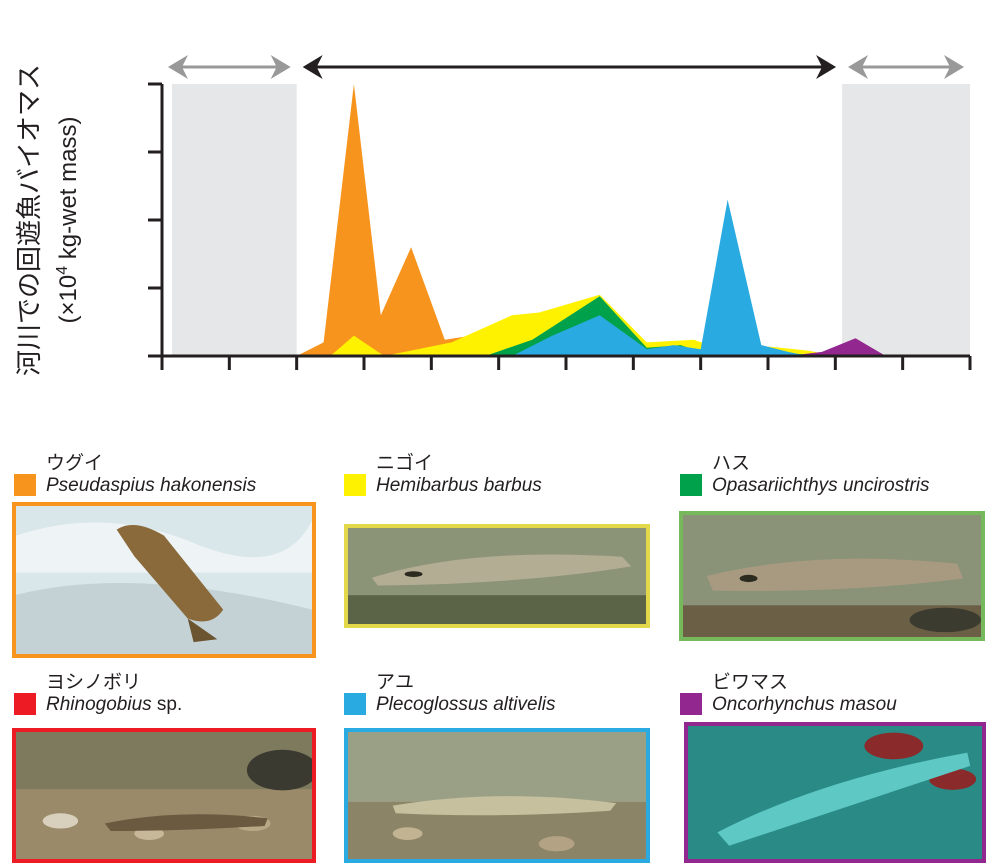  Describe the element at coordinates (497, 795) in the screenshot. I see `ayu-fish-photo` at that location.